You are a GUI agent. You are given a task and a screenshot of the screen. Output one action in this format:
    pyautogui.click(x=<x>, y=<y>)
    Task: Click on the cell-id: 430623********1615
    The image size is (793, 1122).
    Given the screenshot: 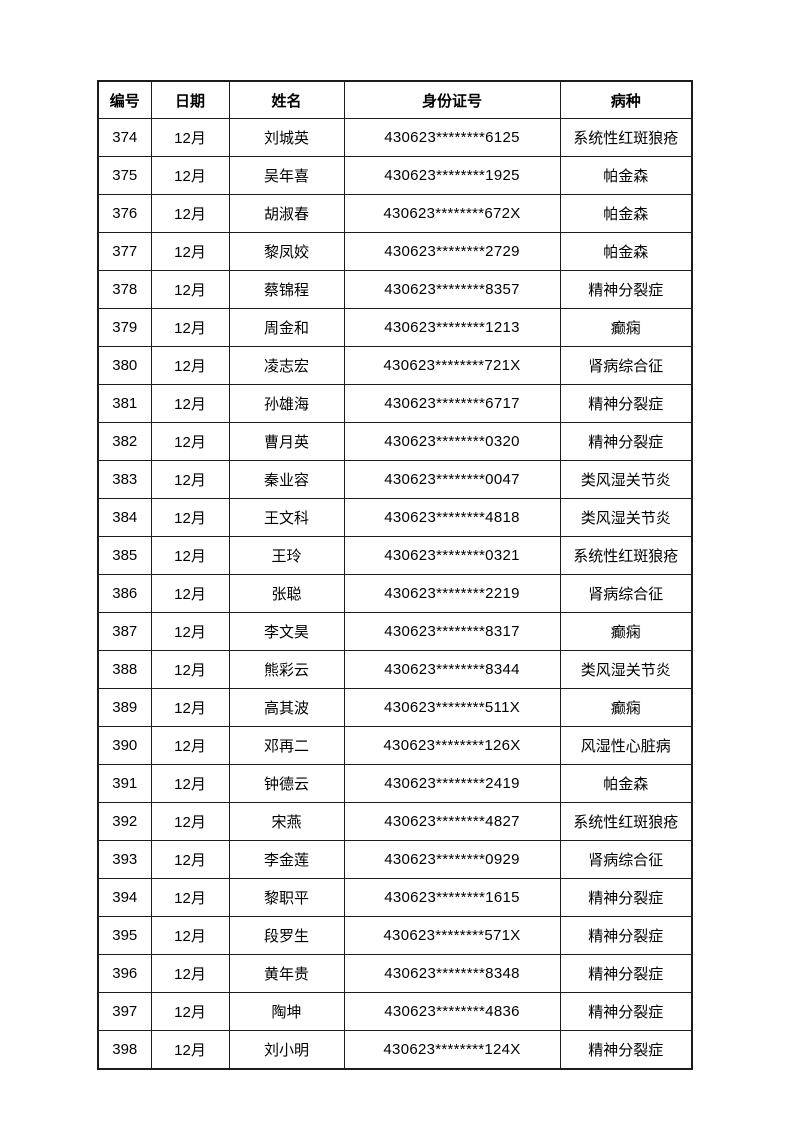 What is the action you would take?
    pyautogui.click(x=452, y=897)
    